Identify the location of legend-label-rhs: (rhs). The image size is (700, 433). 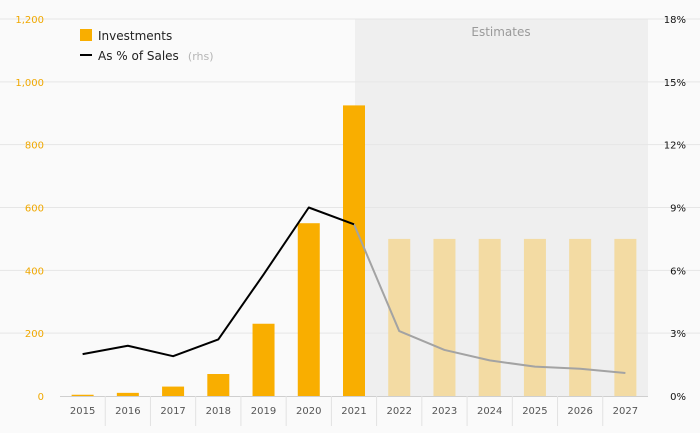
(201, 56).